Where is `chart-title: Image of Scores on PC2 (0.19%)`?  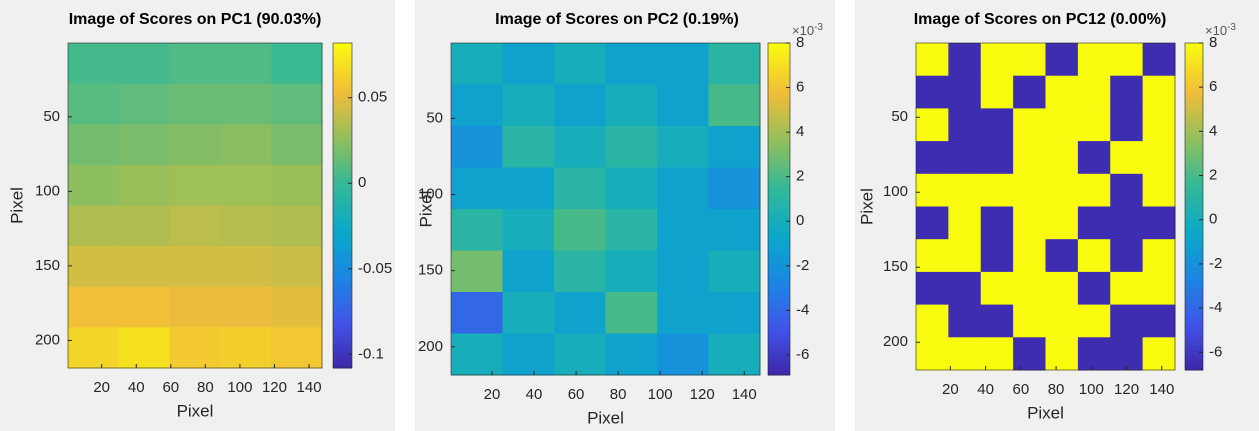
chart-title: Image of Scores on PC2 (0.19%) is located at coordinates (617, 19).